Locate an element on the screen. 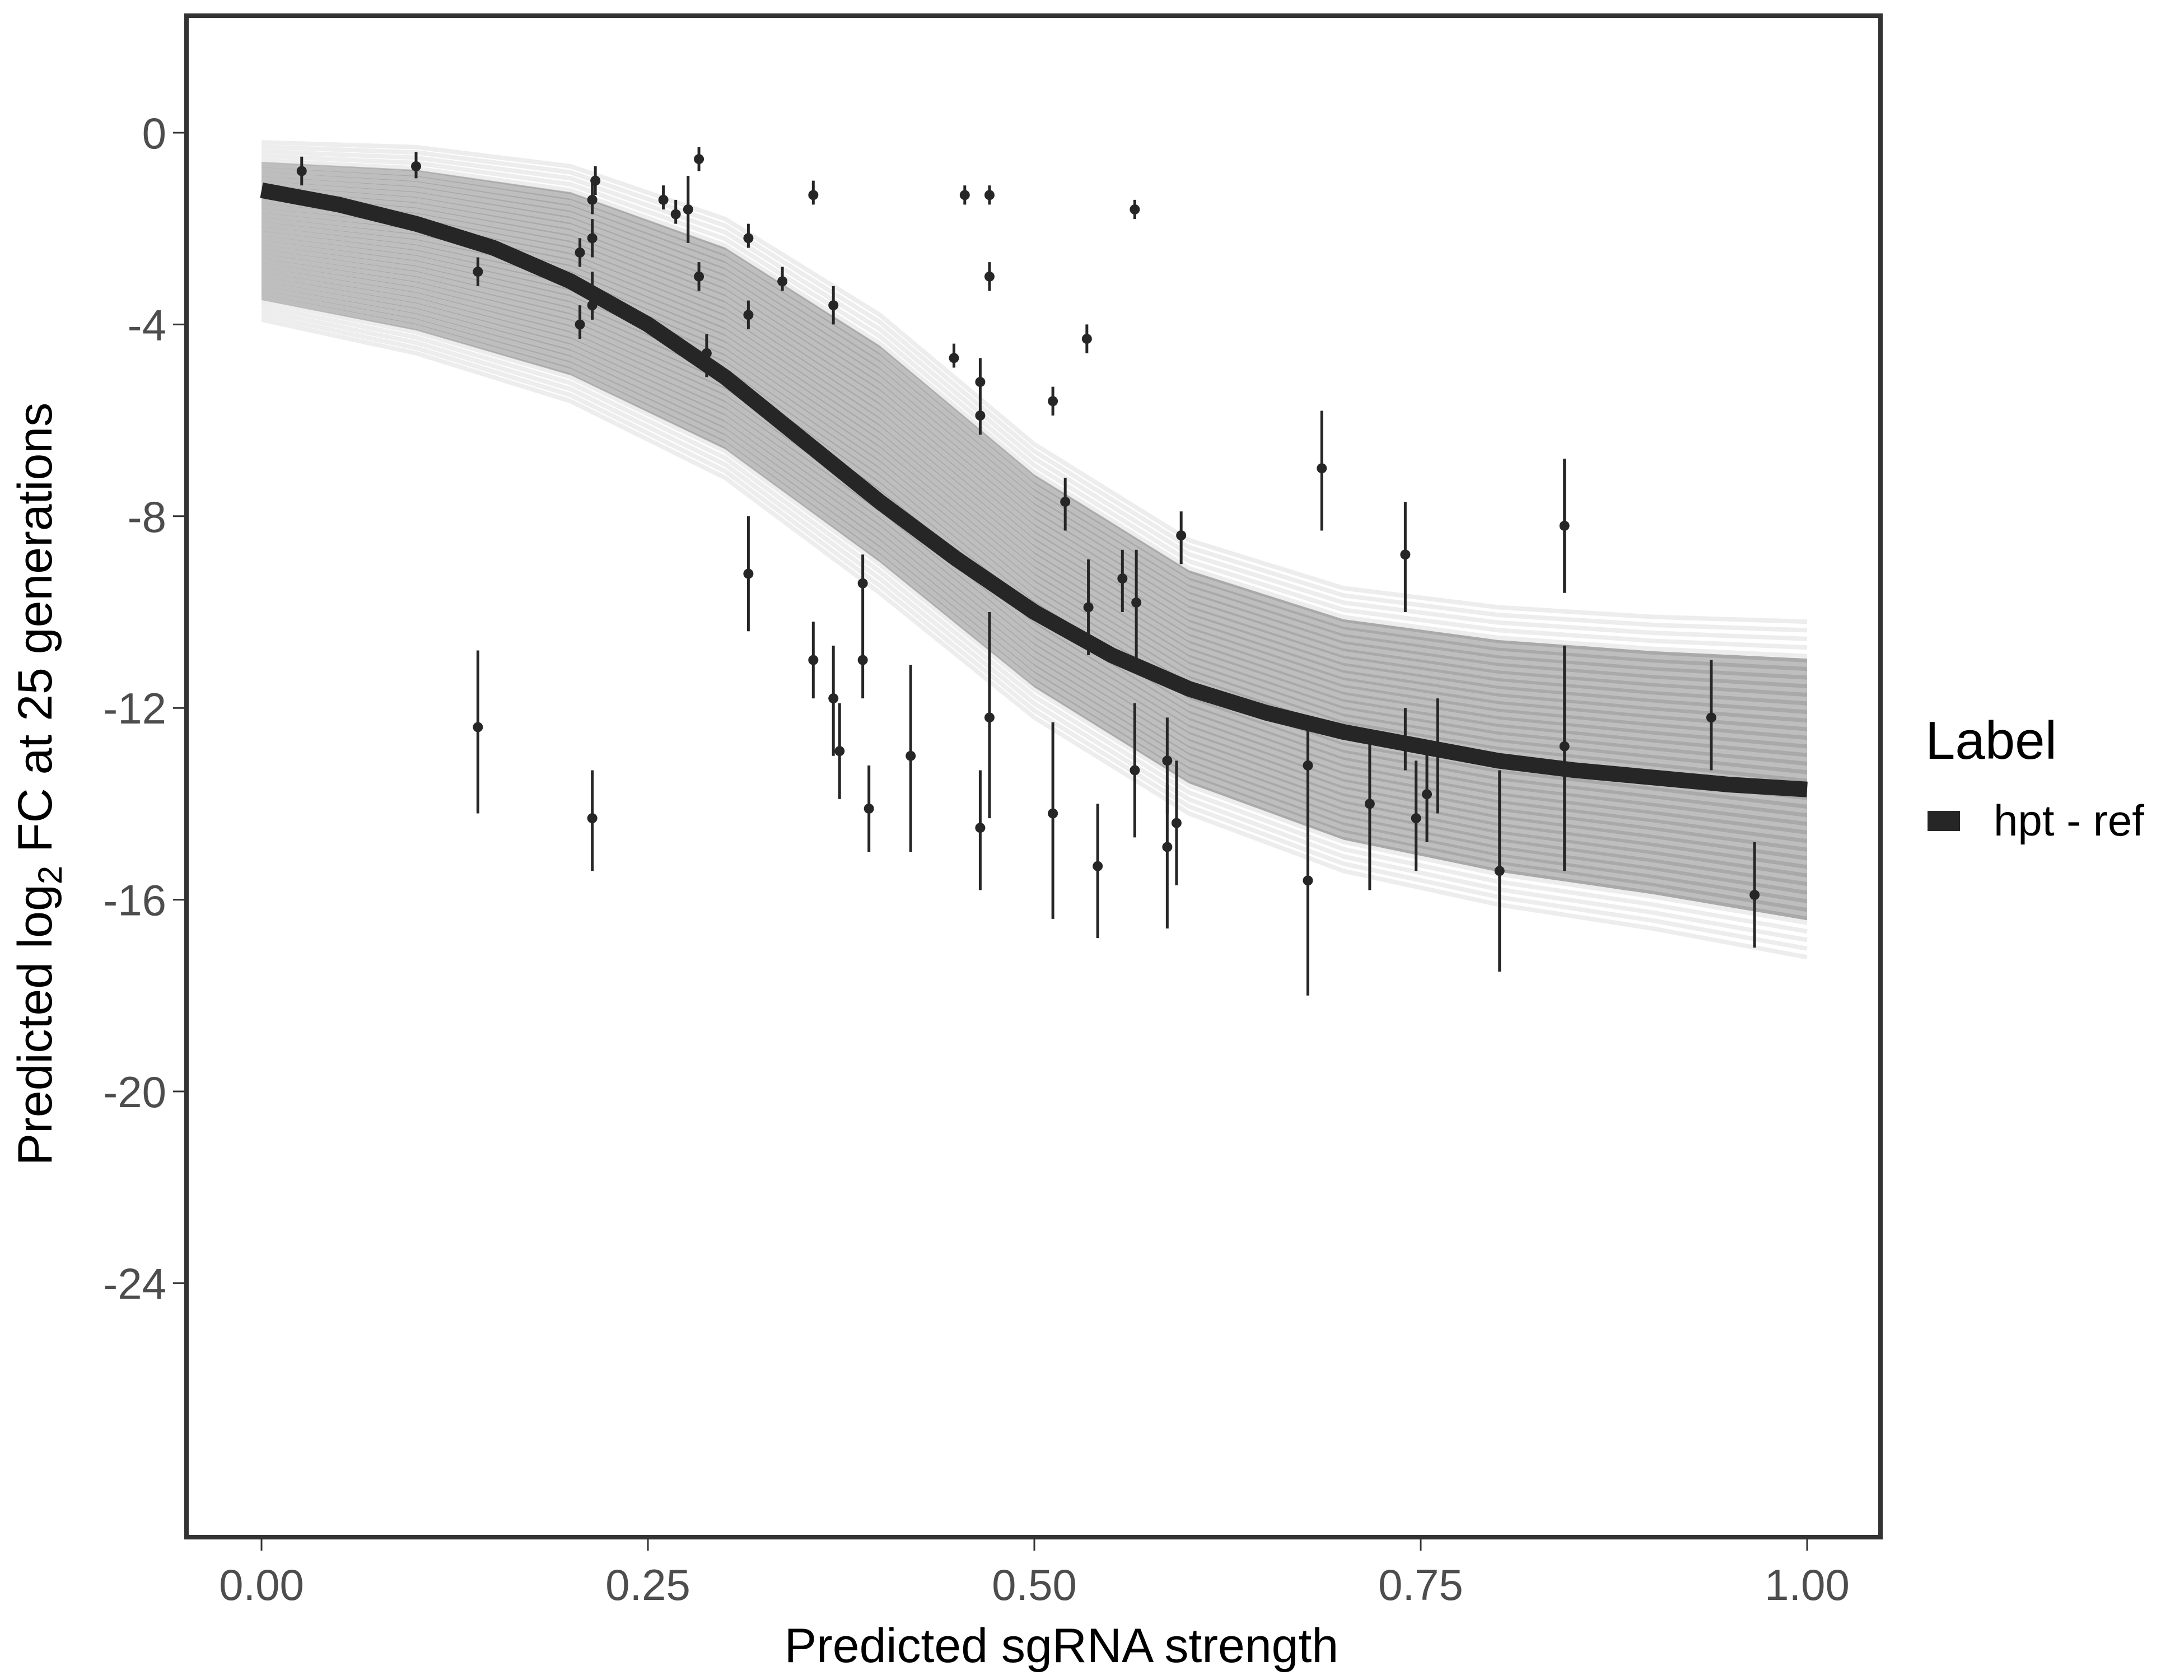 The height and width of the screenshot is (1680, 2184). y-axis-title-suffix: FC at 25 generations is located at coordinates (35, 635).